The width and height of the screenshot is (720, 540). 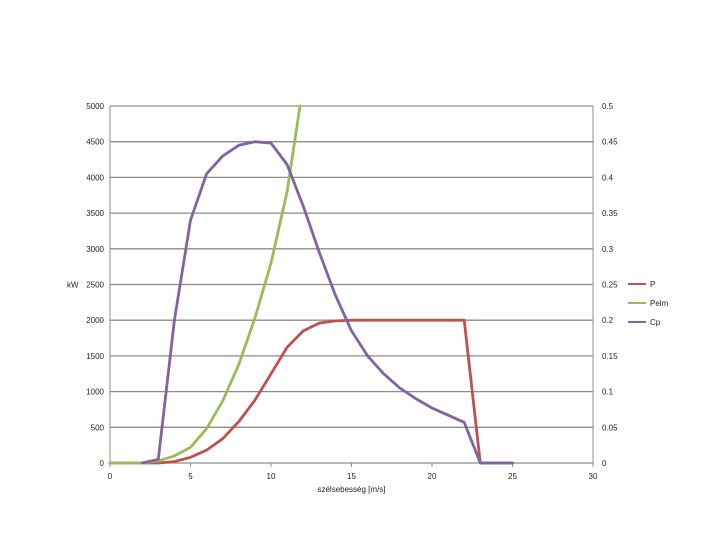 What do you see at coordinates (652, 284) in the screenshot?
I see `legend-label-p: P` at bounding box center [652, 284].